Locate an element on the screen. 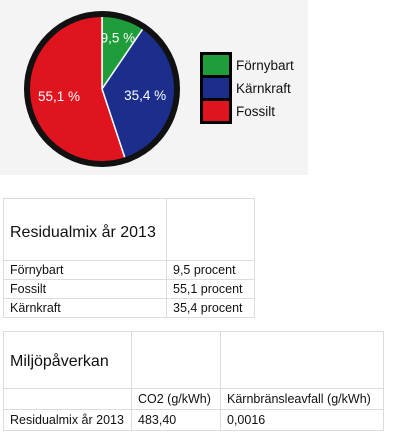  row-label: Förnybart is located at coordinates (85, 270).